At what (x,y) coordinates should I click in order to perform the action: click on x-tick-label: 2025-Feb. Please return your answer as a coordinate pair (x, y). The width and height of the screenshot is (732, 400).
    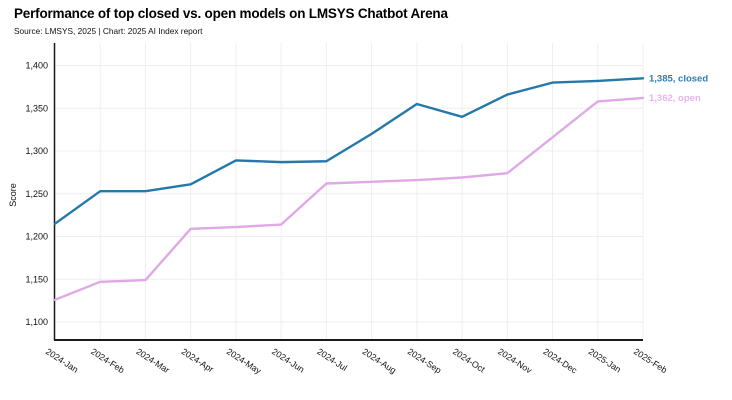
    Looking at the image, I should click on (650, 360).